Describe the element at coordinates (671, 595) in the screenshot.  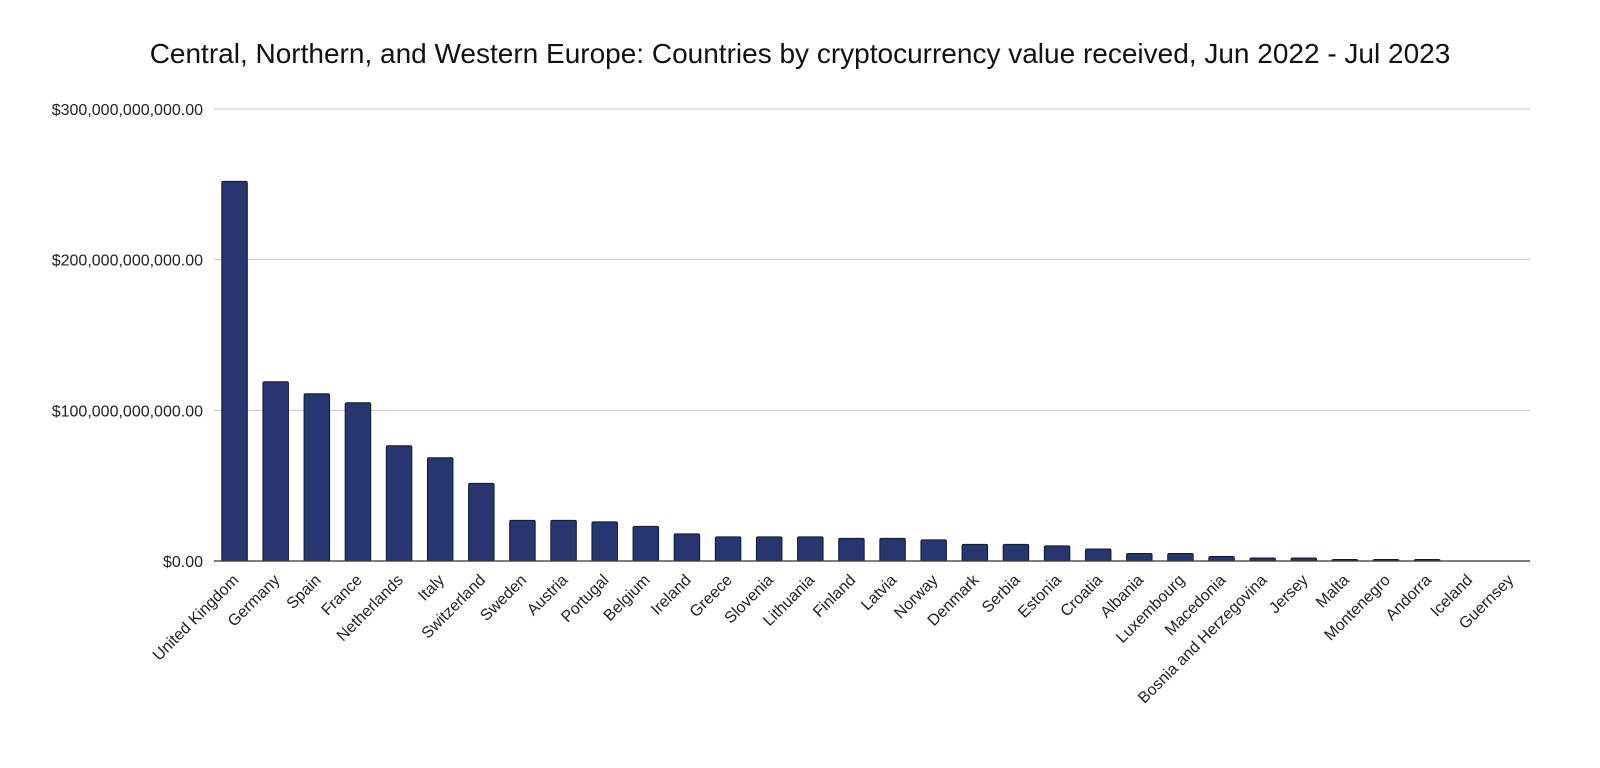
I see `x-tick-label: Ireland` at that location.